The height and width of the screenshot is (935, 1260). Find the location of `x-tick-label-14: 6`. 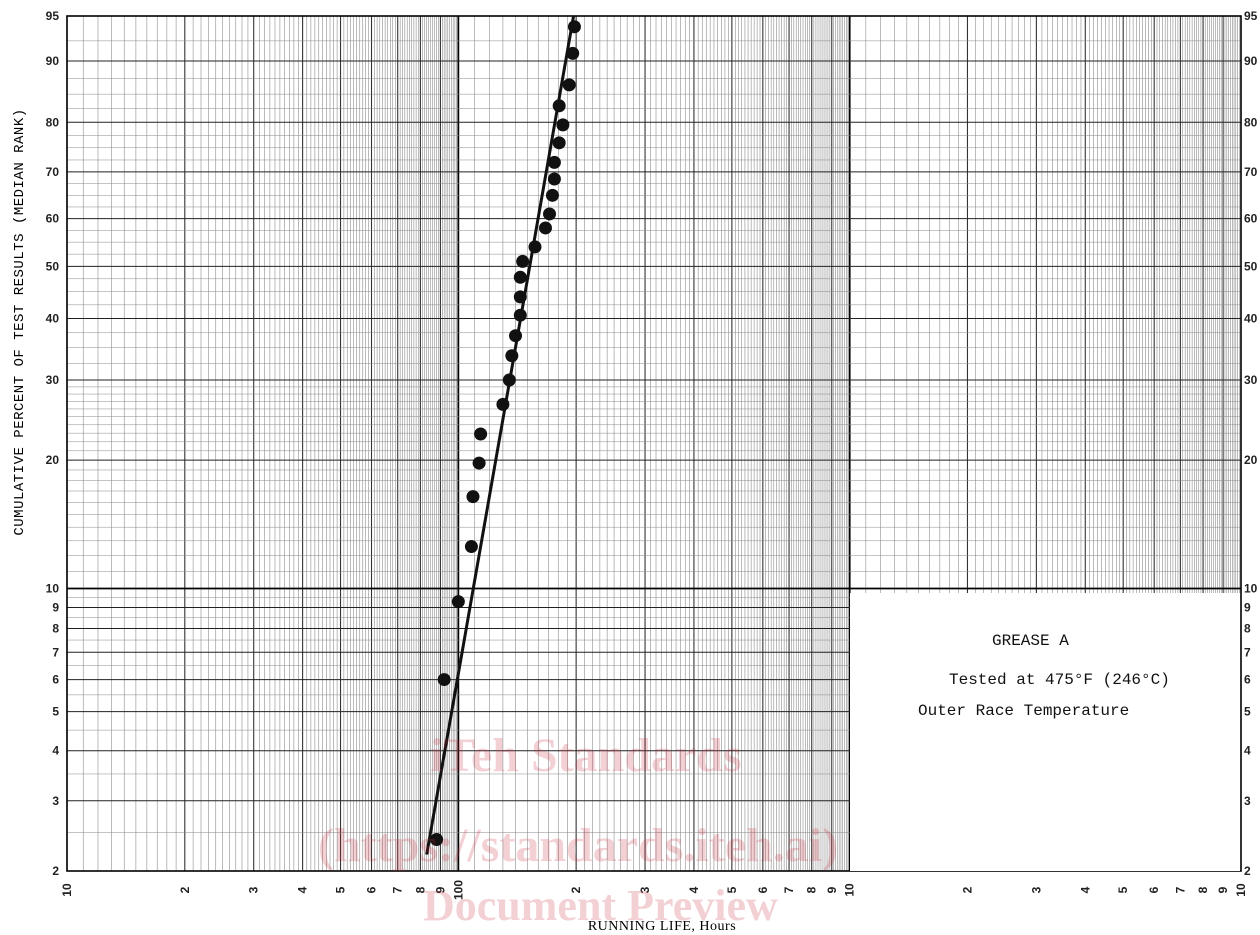

x-tick-label-14: 6 is located at coordinates (763, 889).